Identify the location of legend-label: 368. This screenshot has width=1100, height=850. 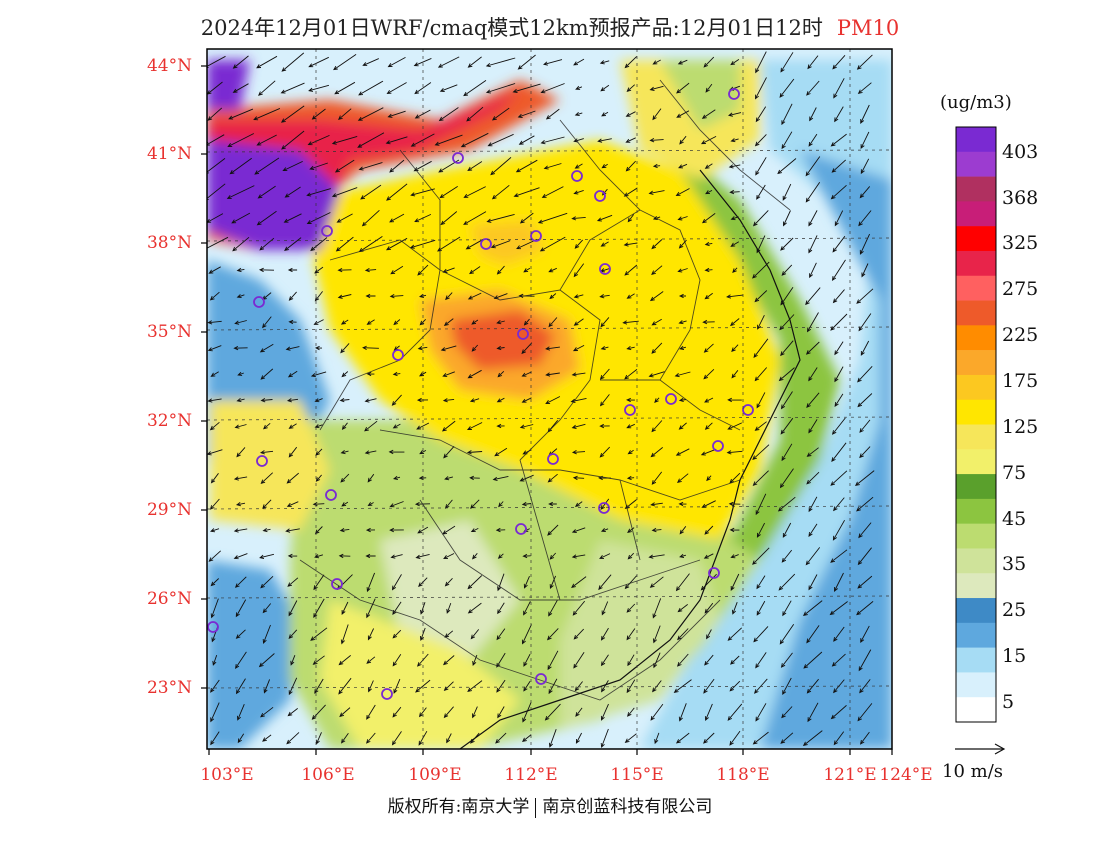
(1020, 198).